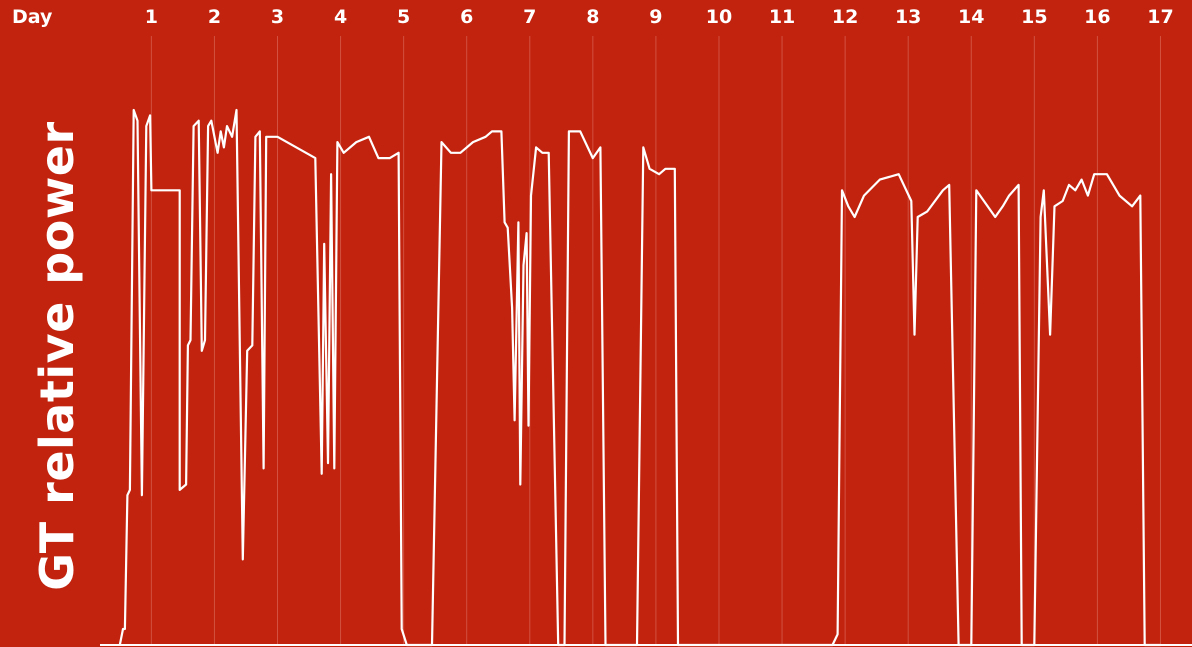 The height and width of the screenshot is (647, 1192). What do you see at coordinates (655, 17) in the screenshot?
I see `x-tick-label: 9` at bounding box center [655, 17].